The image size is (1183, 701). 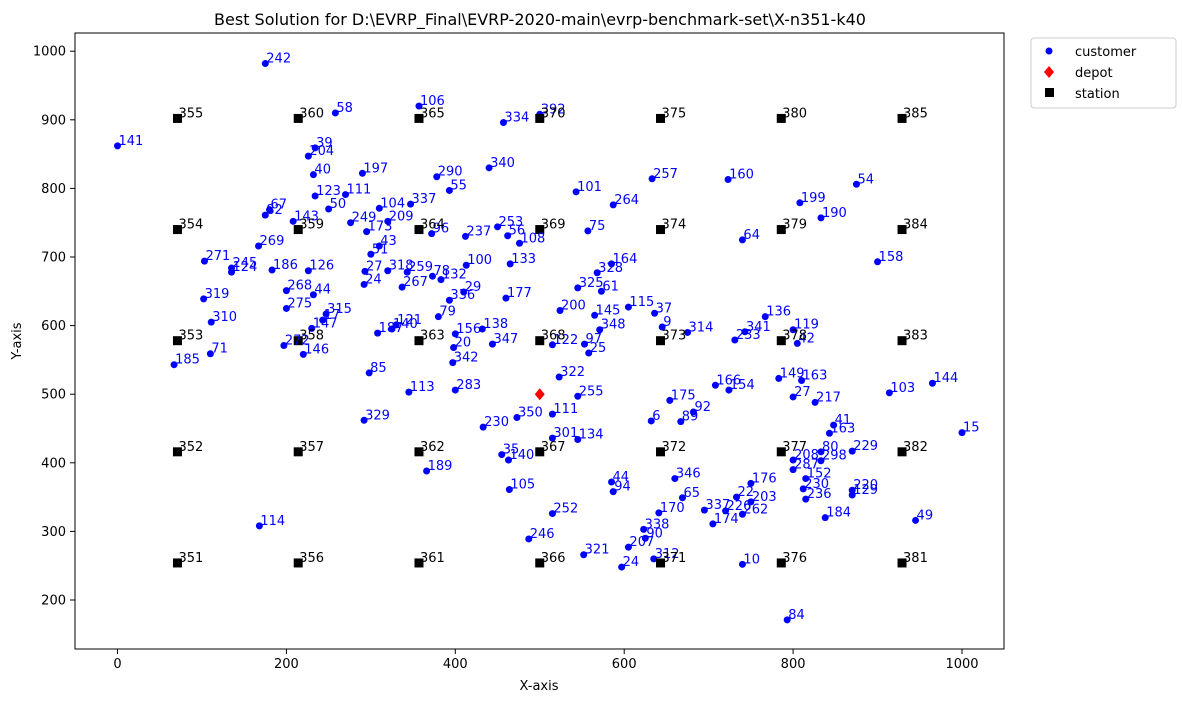 I want to click on customer-label: 144, so click(x=945, y=378).